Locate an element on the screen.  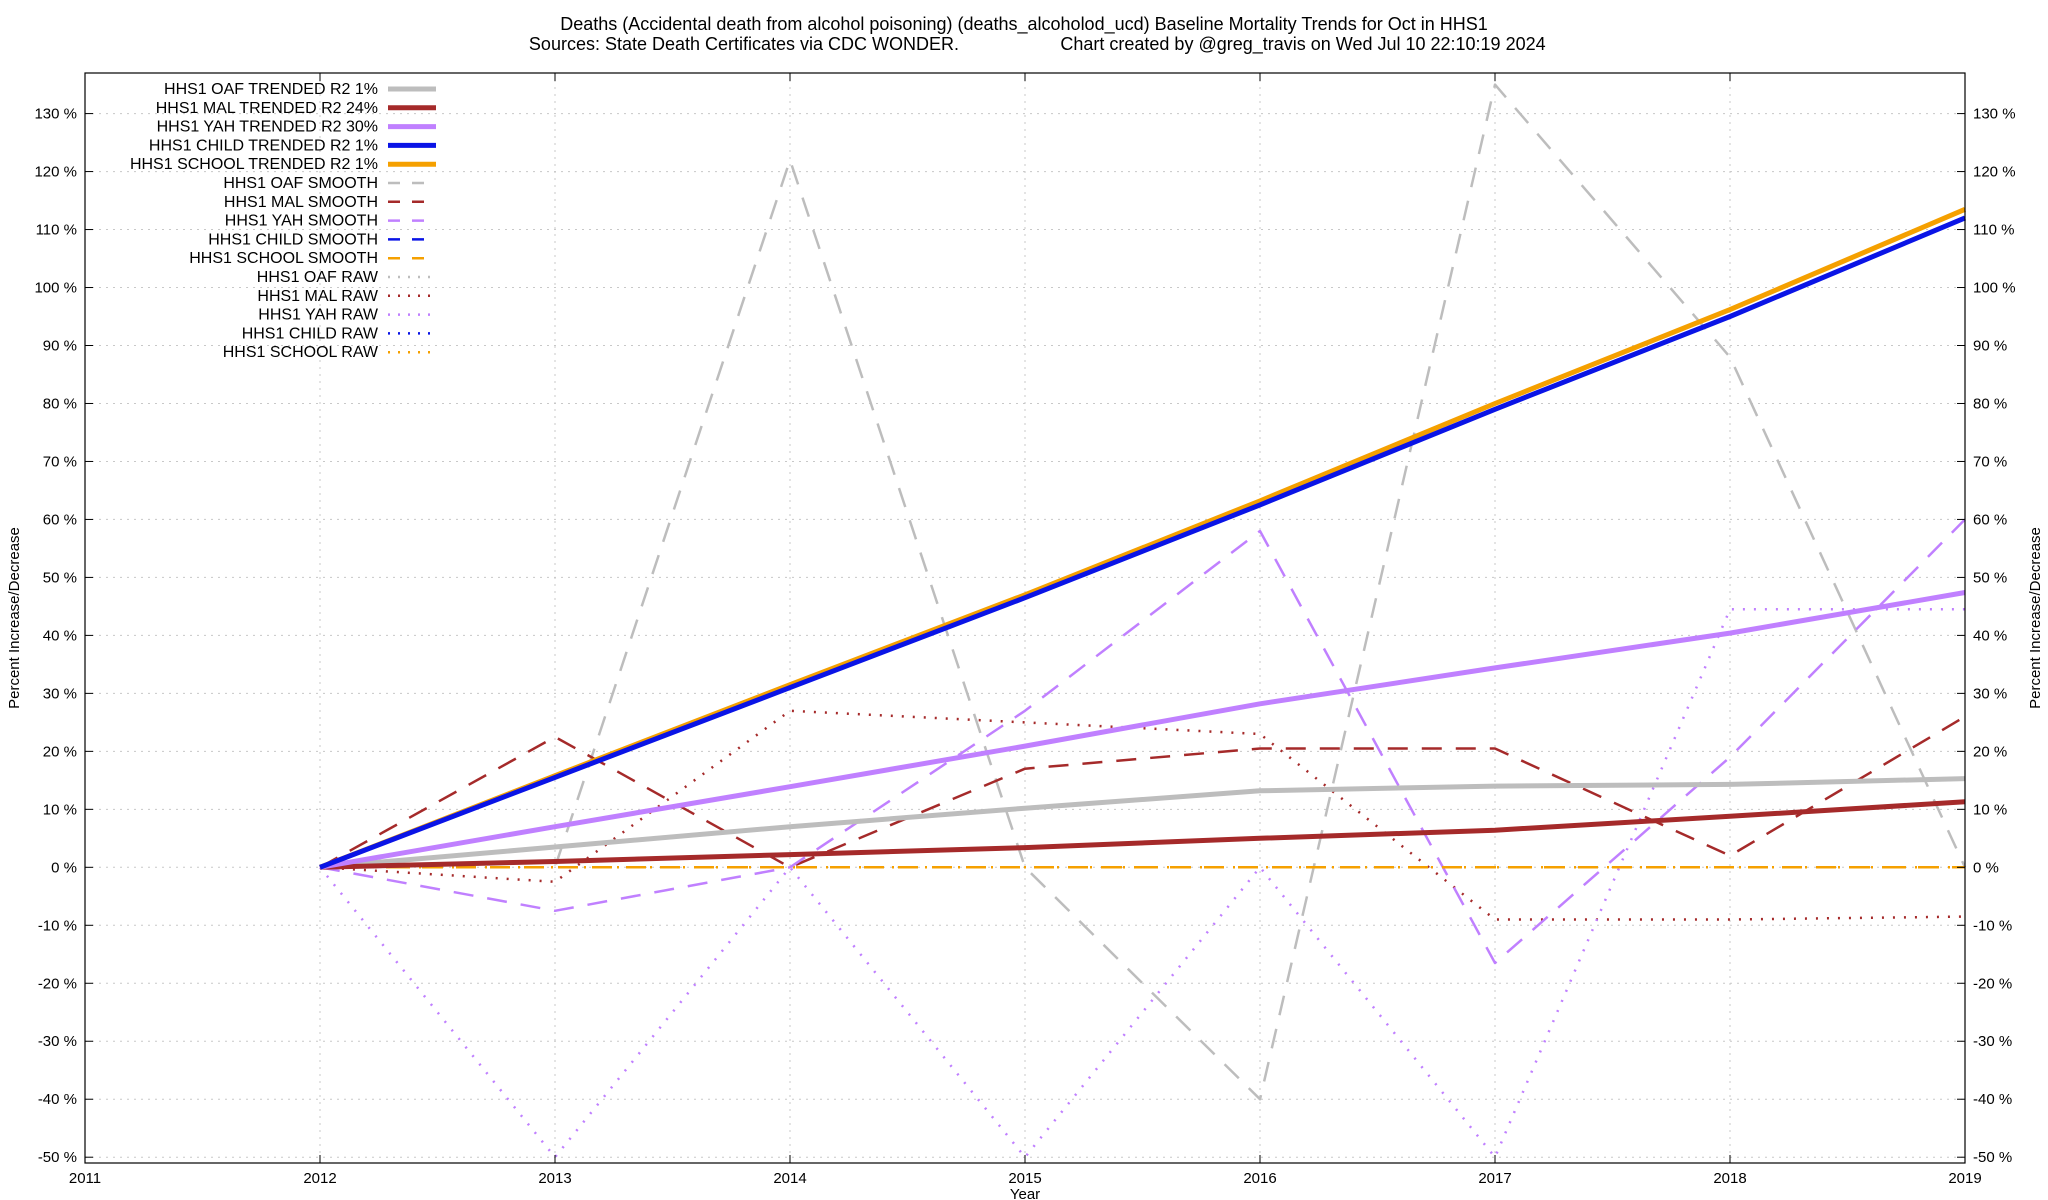
y-tick-label-right: 0 % is located at coordinates (1986, 867).